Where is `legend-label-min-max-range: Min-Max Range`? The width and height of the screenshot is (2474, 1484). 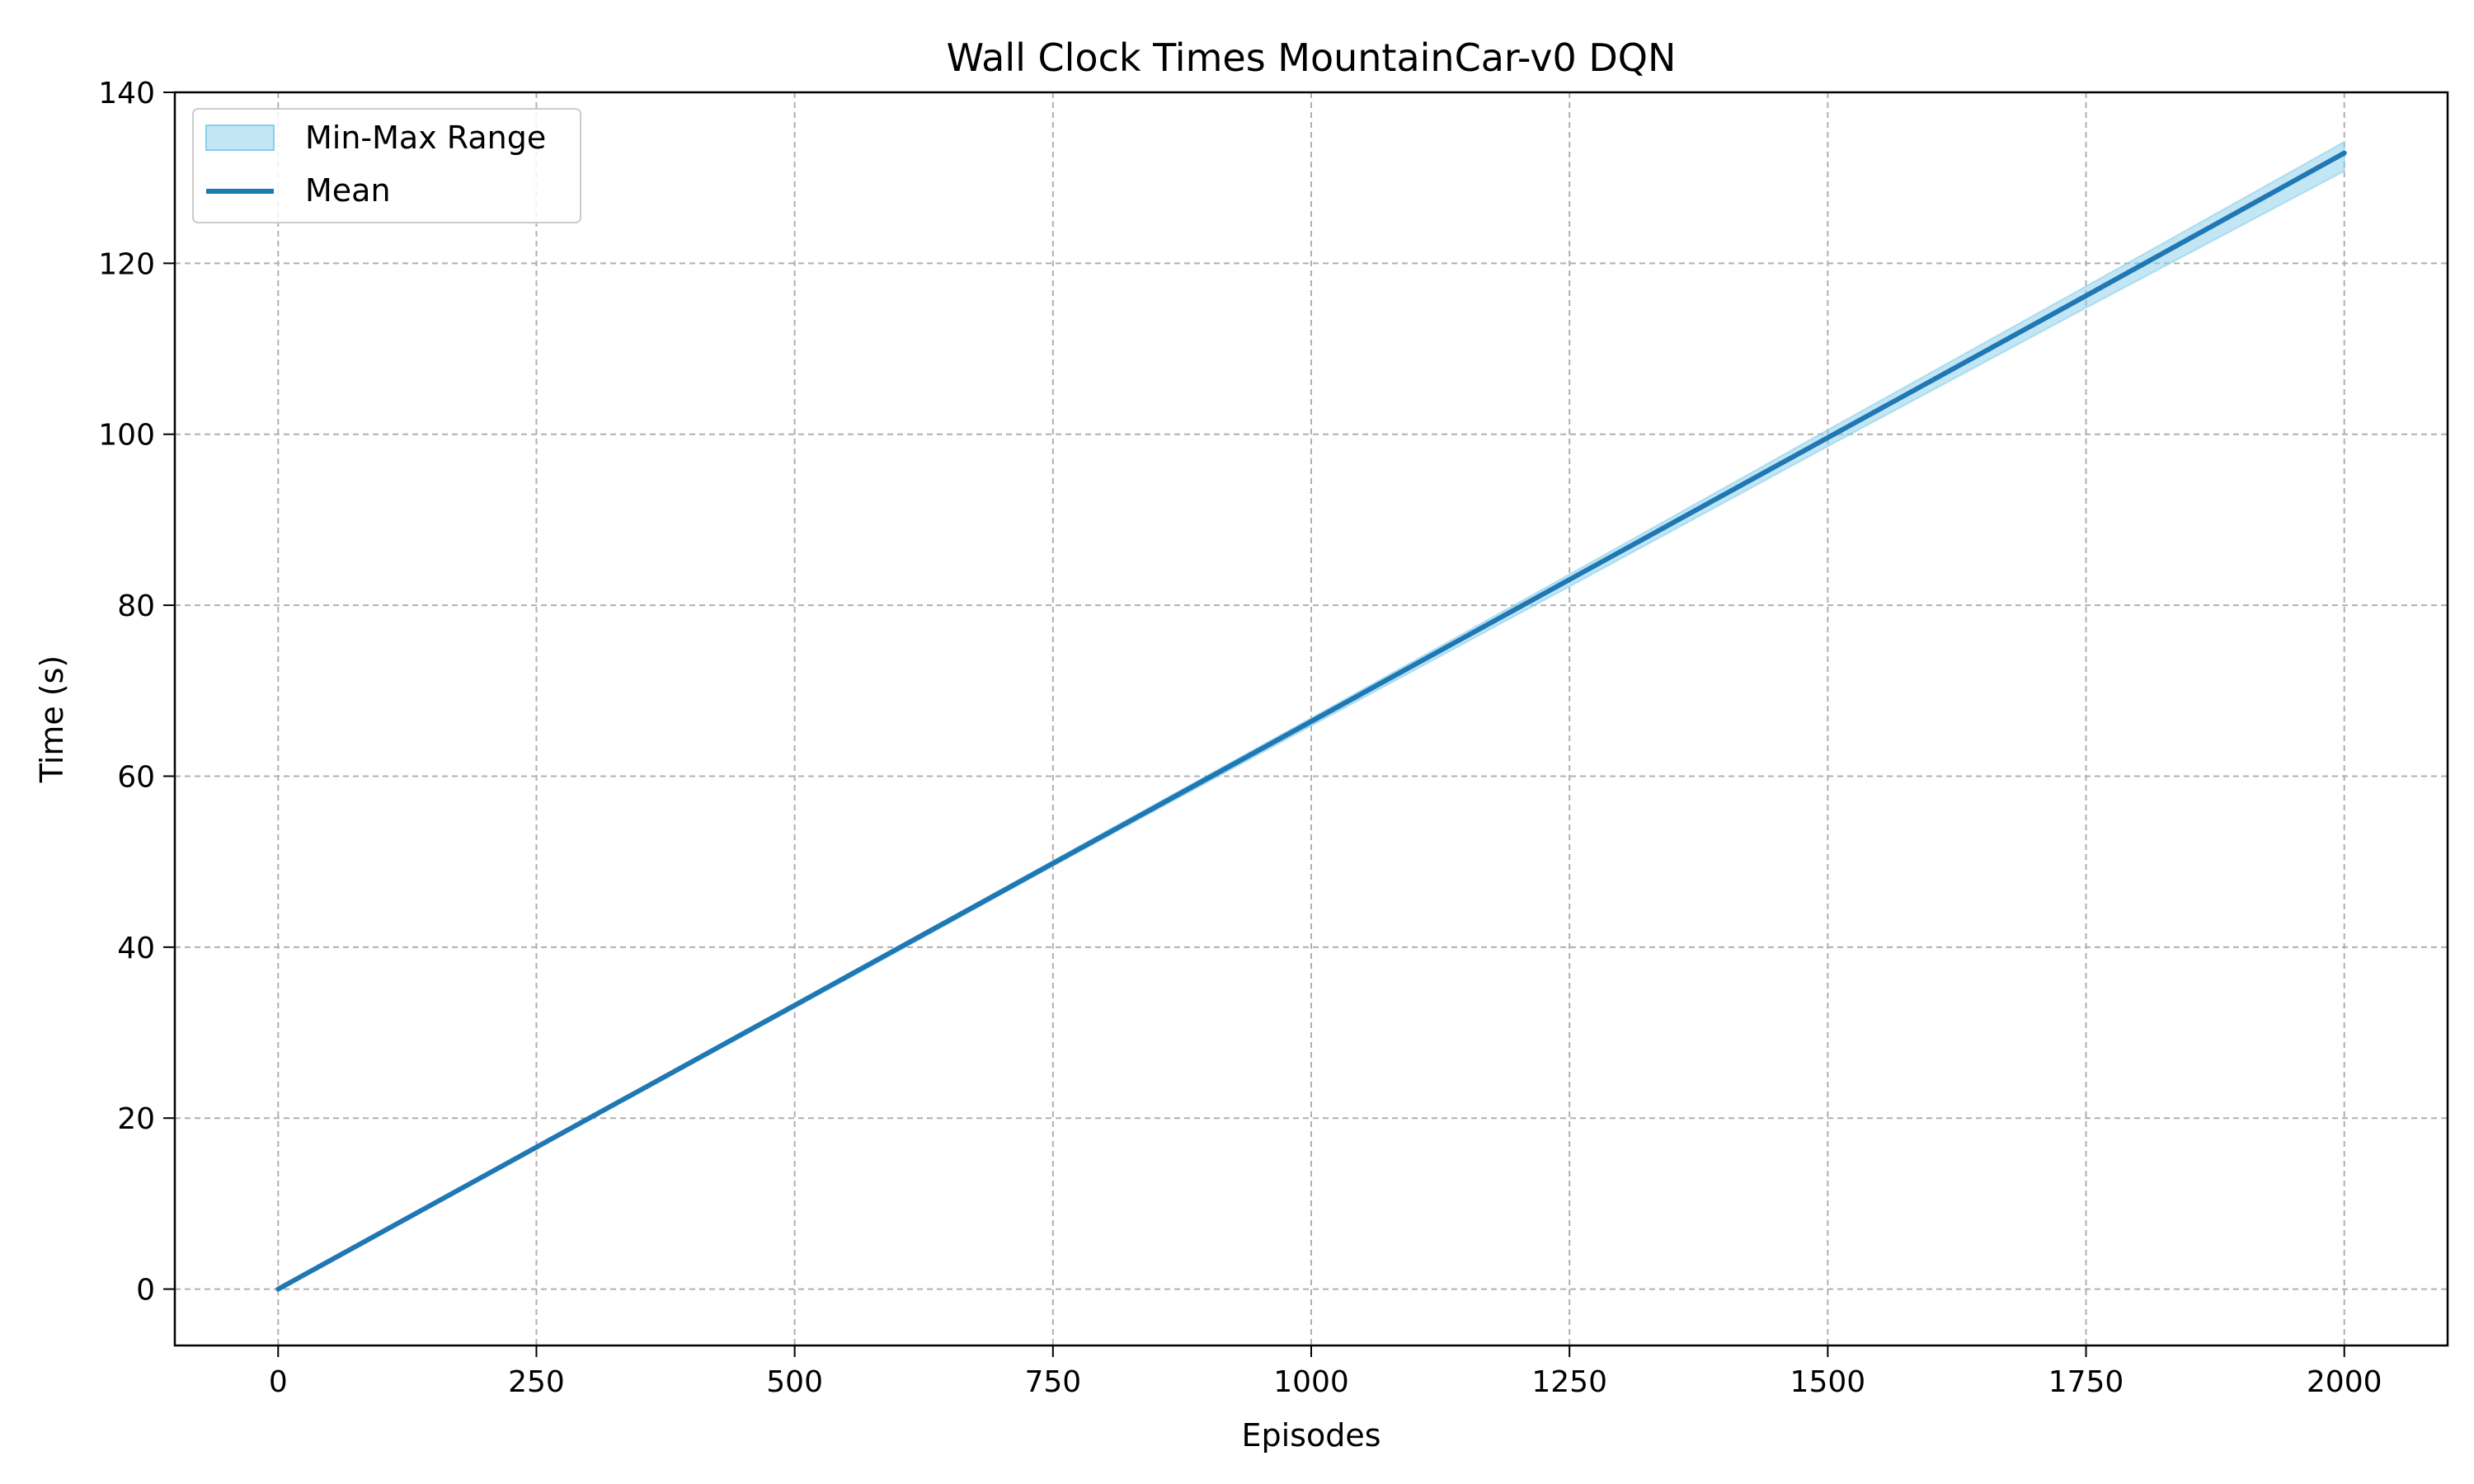
legend-label-min-max-range: Min-Max Range is located at coordinates (425, 138).